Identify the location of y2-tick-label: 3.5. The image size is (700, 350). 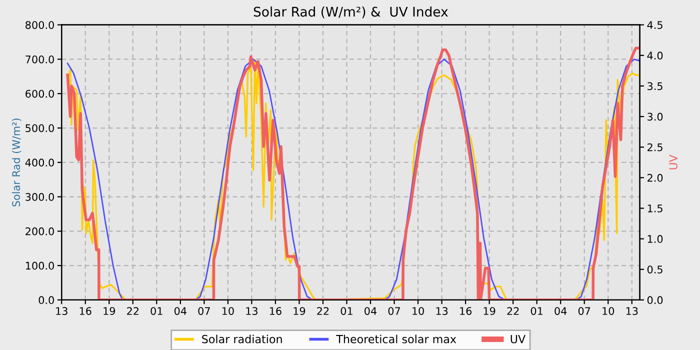
(655, 86).